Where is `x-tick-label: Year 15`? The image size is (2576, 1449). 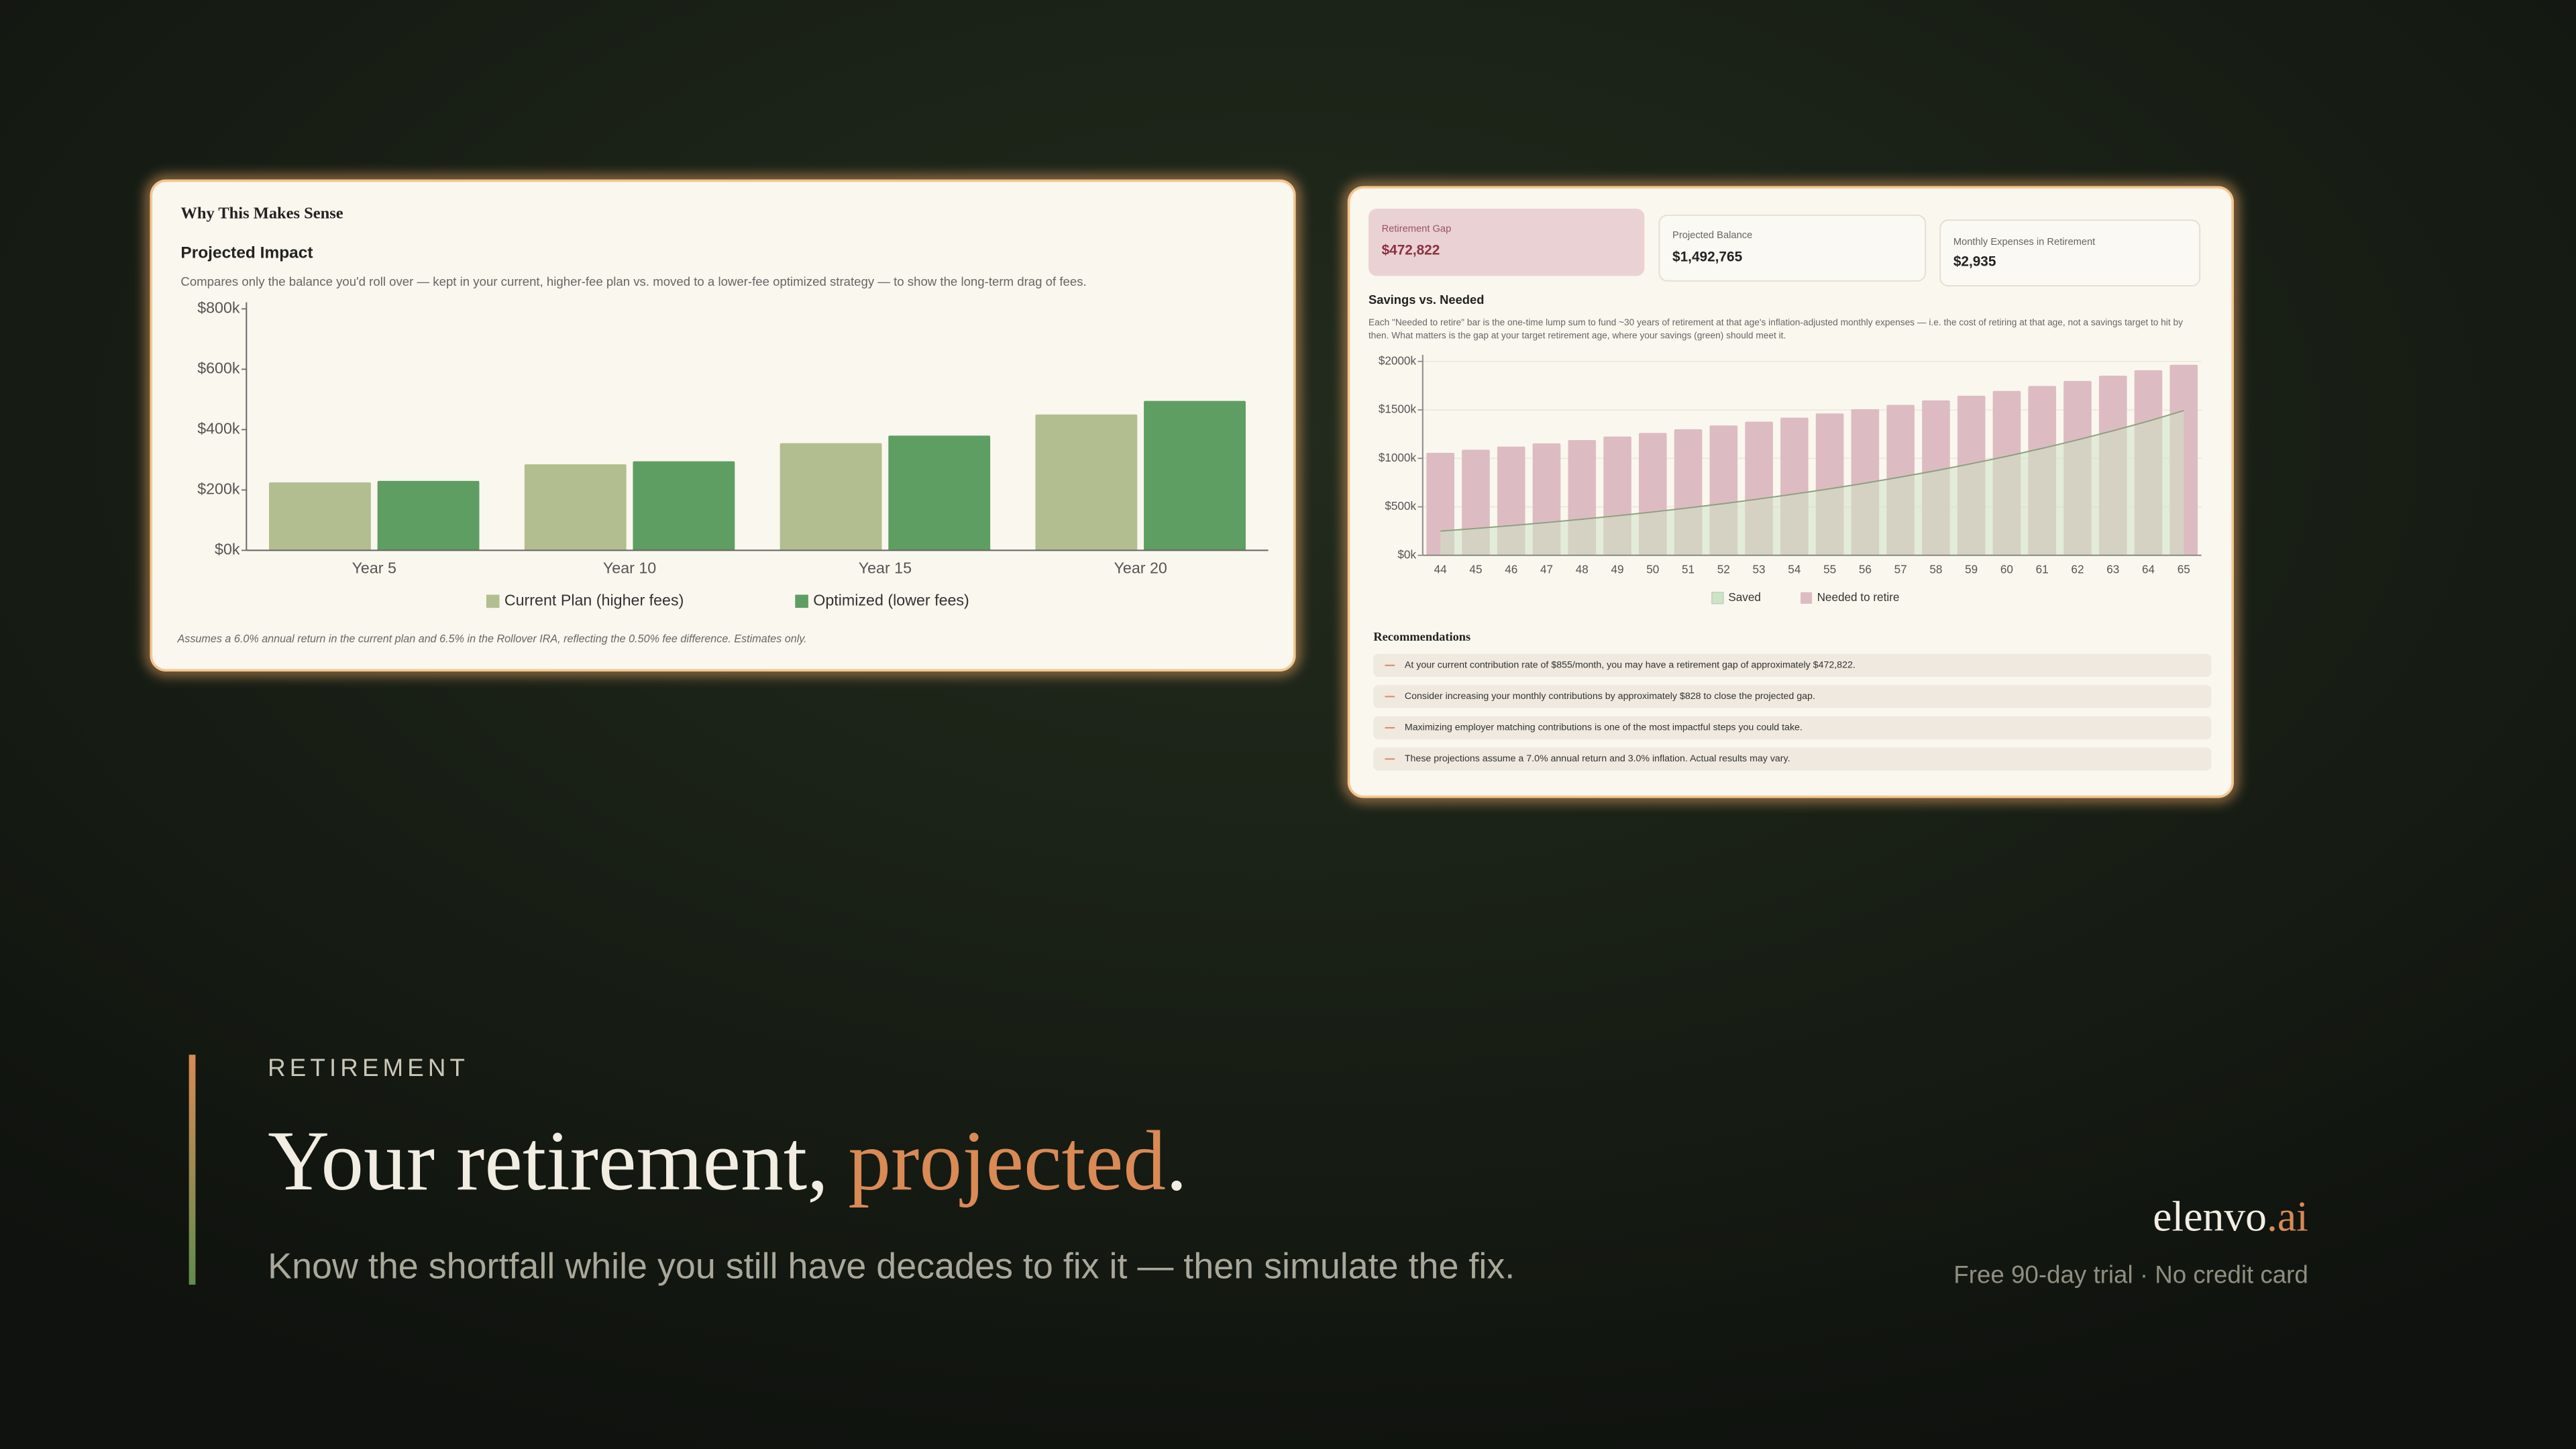 x-tick-label: Year 15 is located at coordinates (885, 568).